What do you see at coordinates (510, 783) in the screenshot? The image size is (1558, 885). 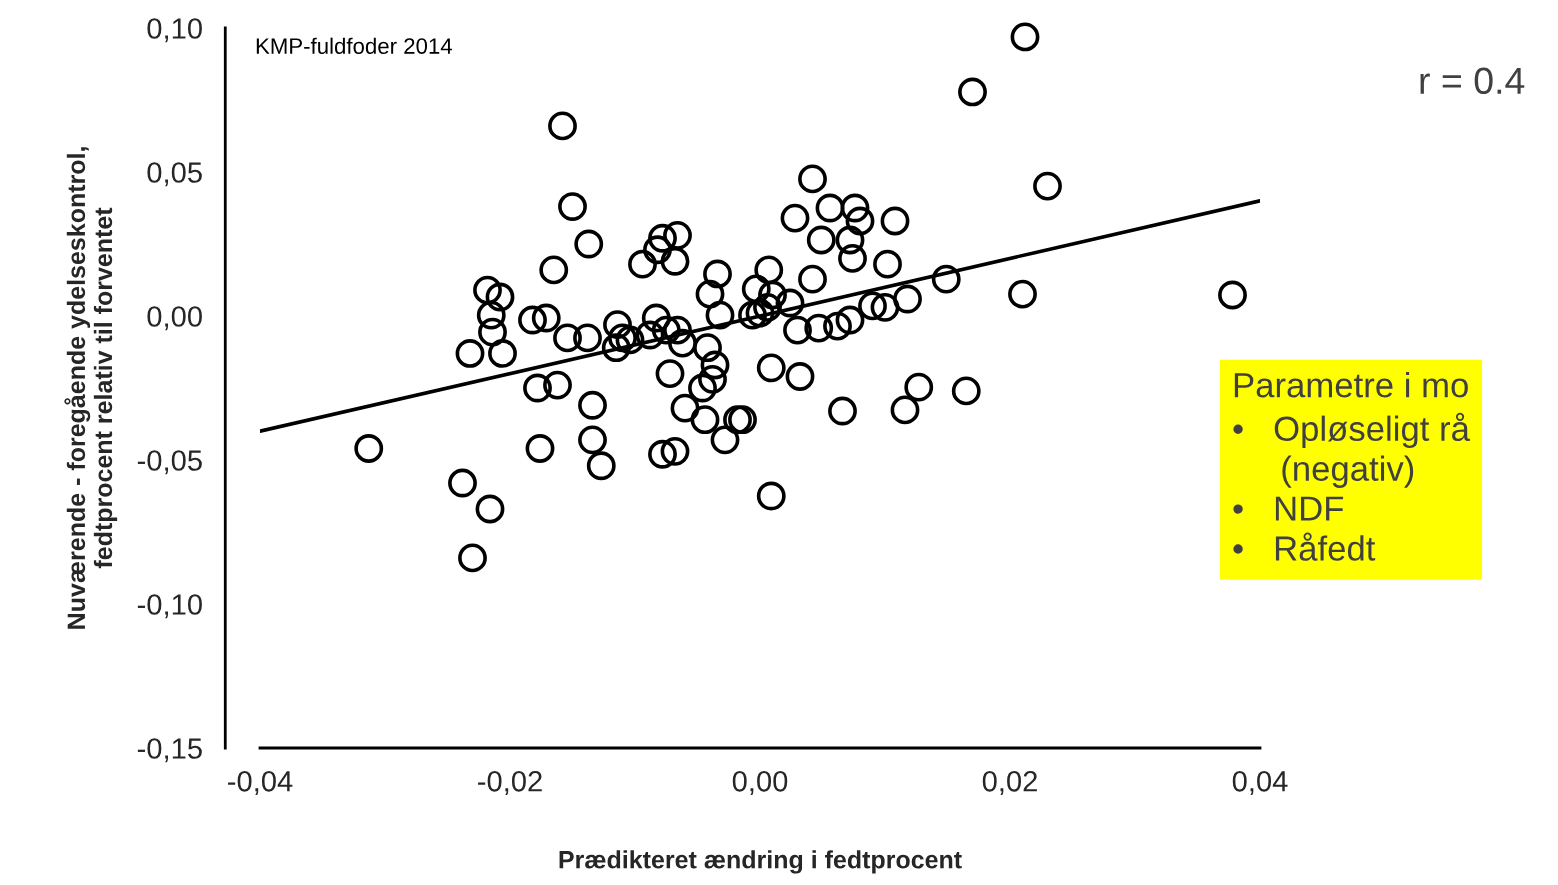 I see `x-tick-label: -0,02` at bounding box center [510, 783].